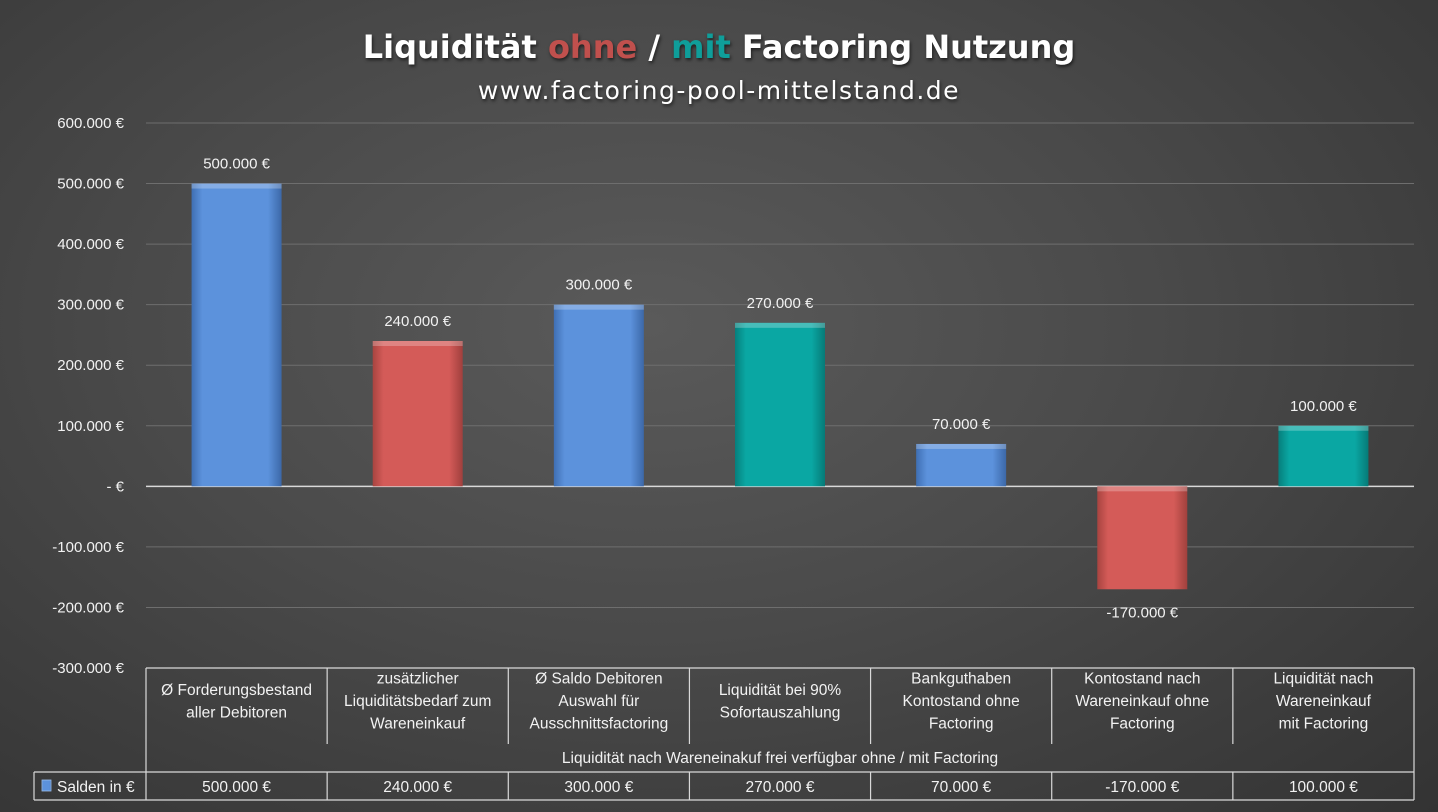  What do you see at coordinates (780, 303) in the screenshot?
I see `data-label: 270.000 €` at bounding box center [780, 303].